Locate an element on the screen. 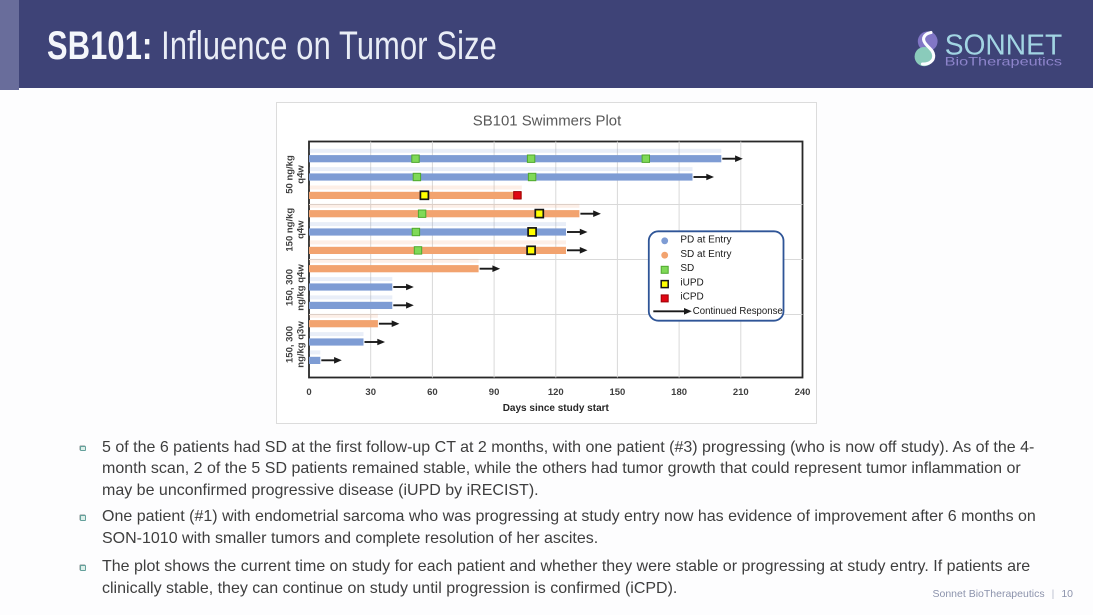 The image size is (1093, 615). svg-text: 50 ng/kg is located at coordinates (289, 174).